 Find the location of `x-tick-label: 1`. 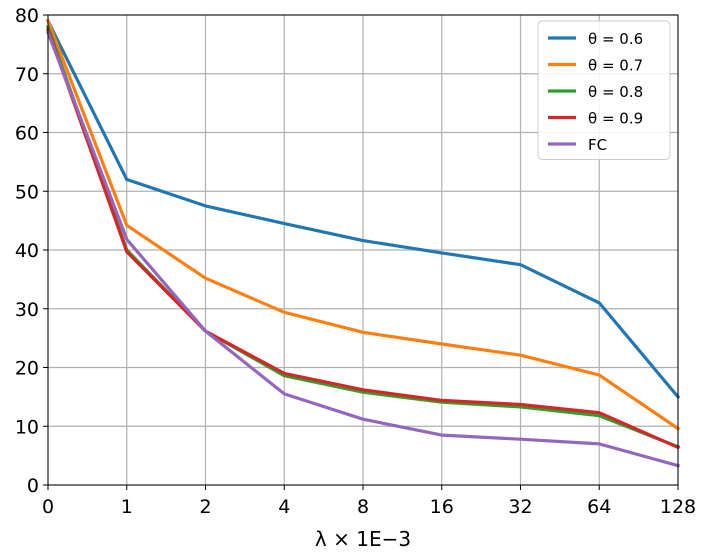

x-tick-label: 1 is located at coordinates (127, 507).